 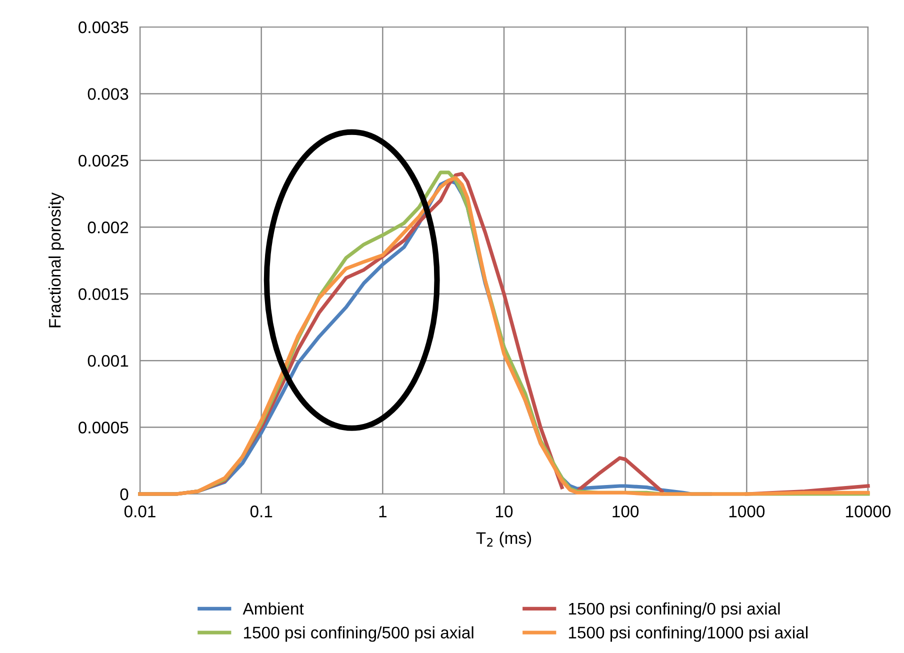 I want to click on legend-label: 1500 psi confining/500 psi axial, so click(x=359, y=634).